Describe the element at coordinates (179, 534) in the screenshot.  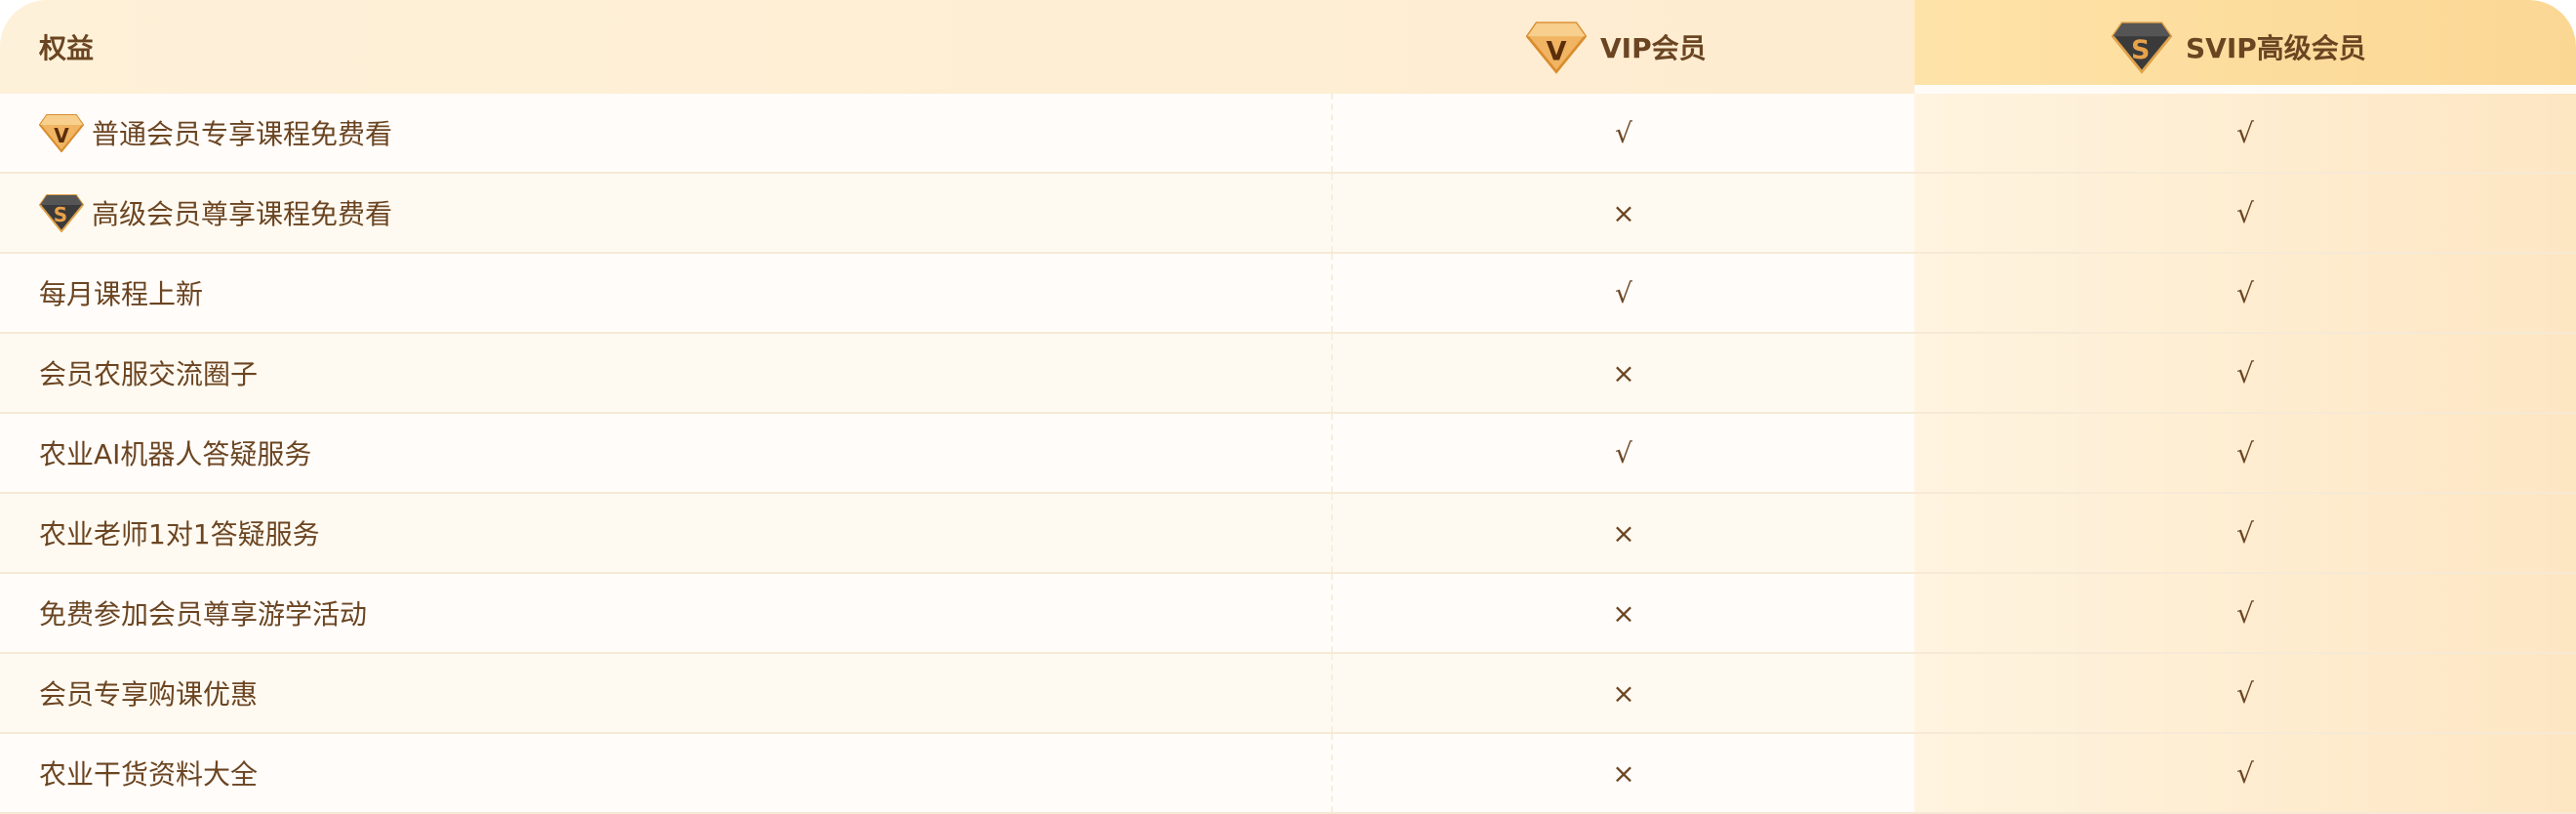
I see `benefit-label: 农业老师1对1答疑服务` at that location.